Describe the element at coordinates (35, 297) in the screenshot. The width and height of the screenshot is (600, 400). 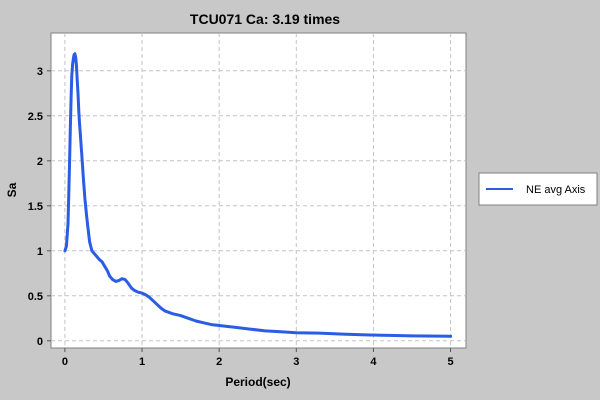
I see `y-tick-label: 0.5` at that location.